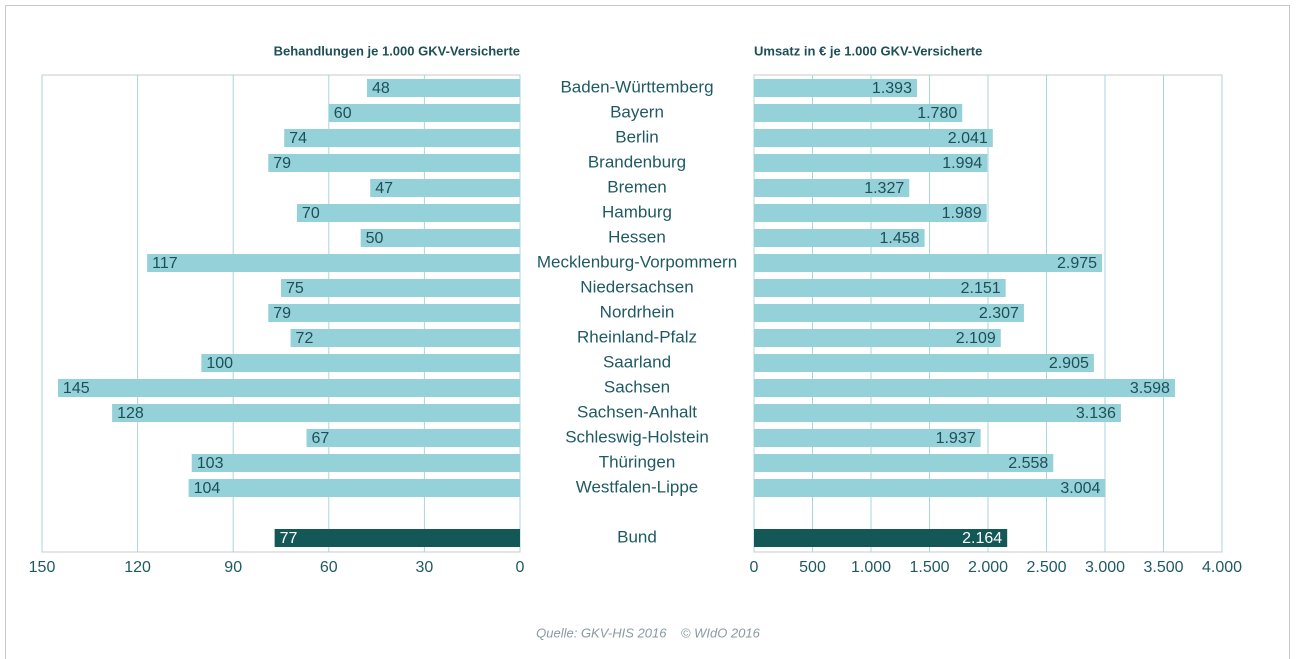 The height and width of the screenshot is (659, 1296). I want to click on category-label: Westfalen-Lippe, so click(637, 486).